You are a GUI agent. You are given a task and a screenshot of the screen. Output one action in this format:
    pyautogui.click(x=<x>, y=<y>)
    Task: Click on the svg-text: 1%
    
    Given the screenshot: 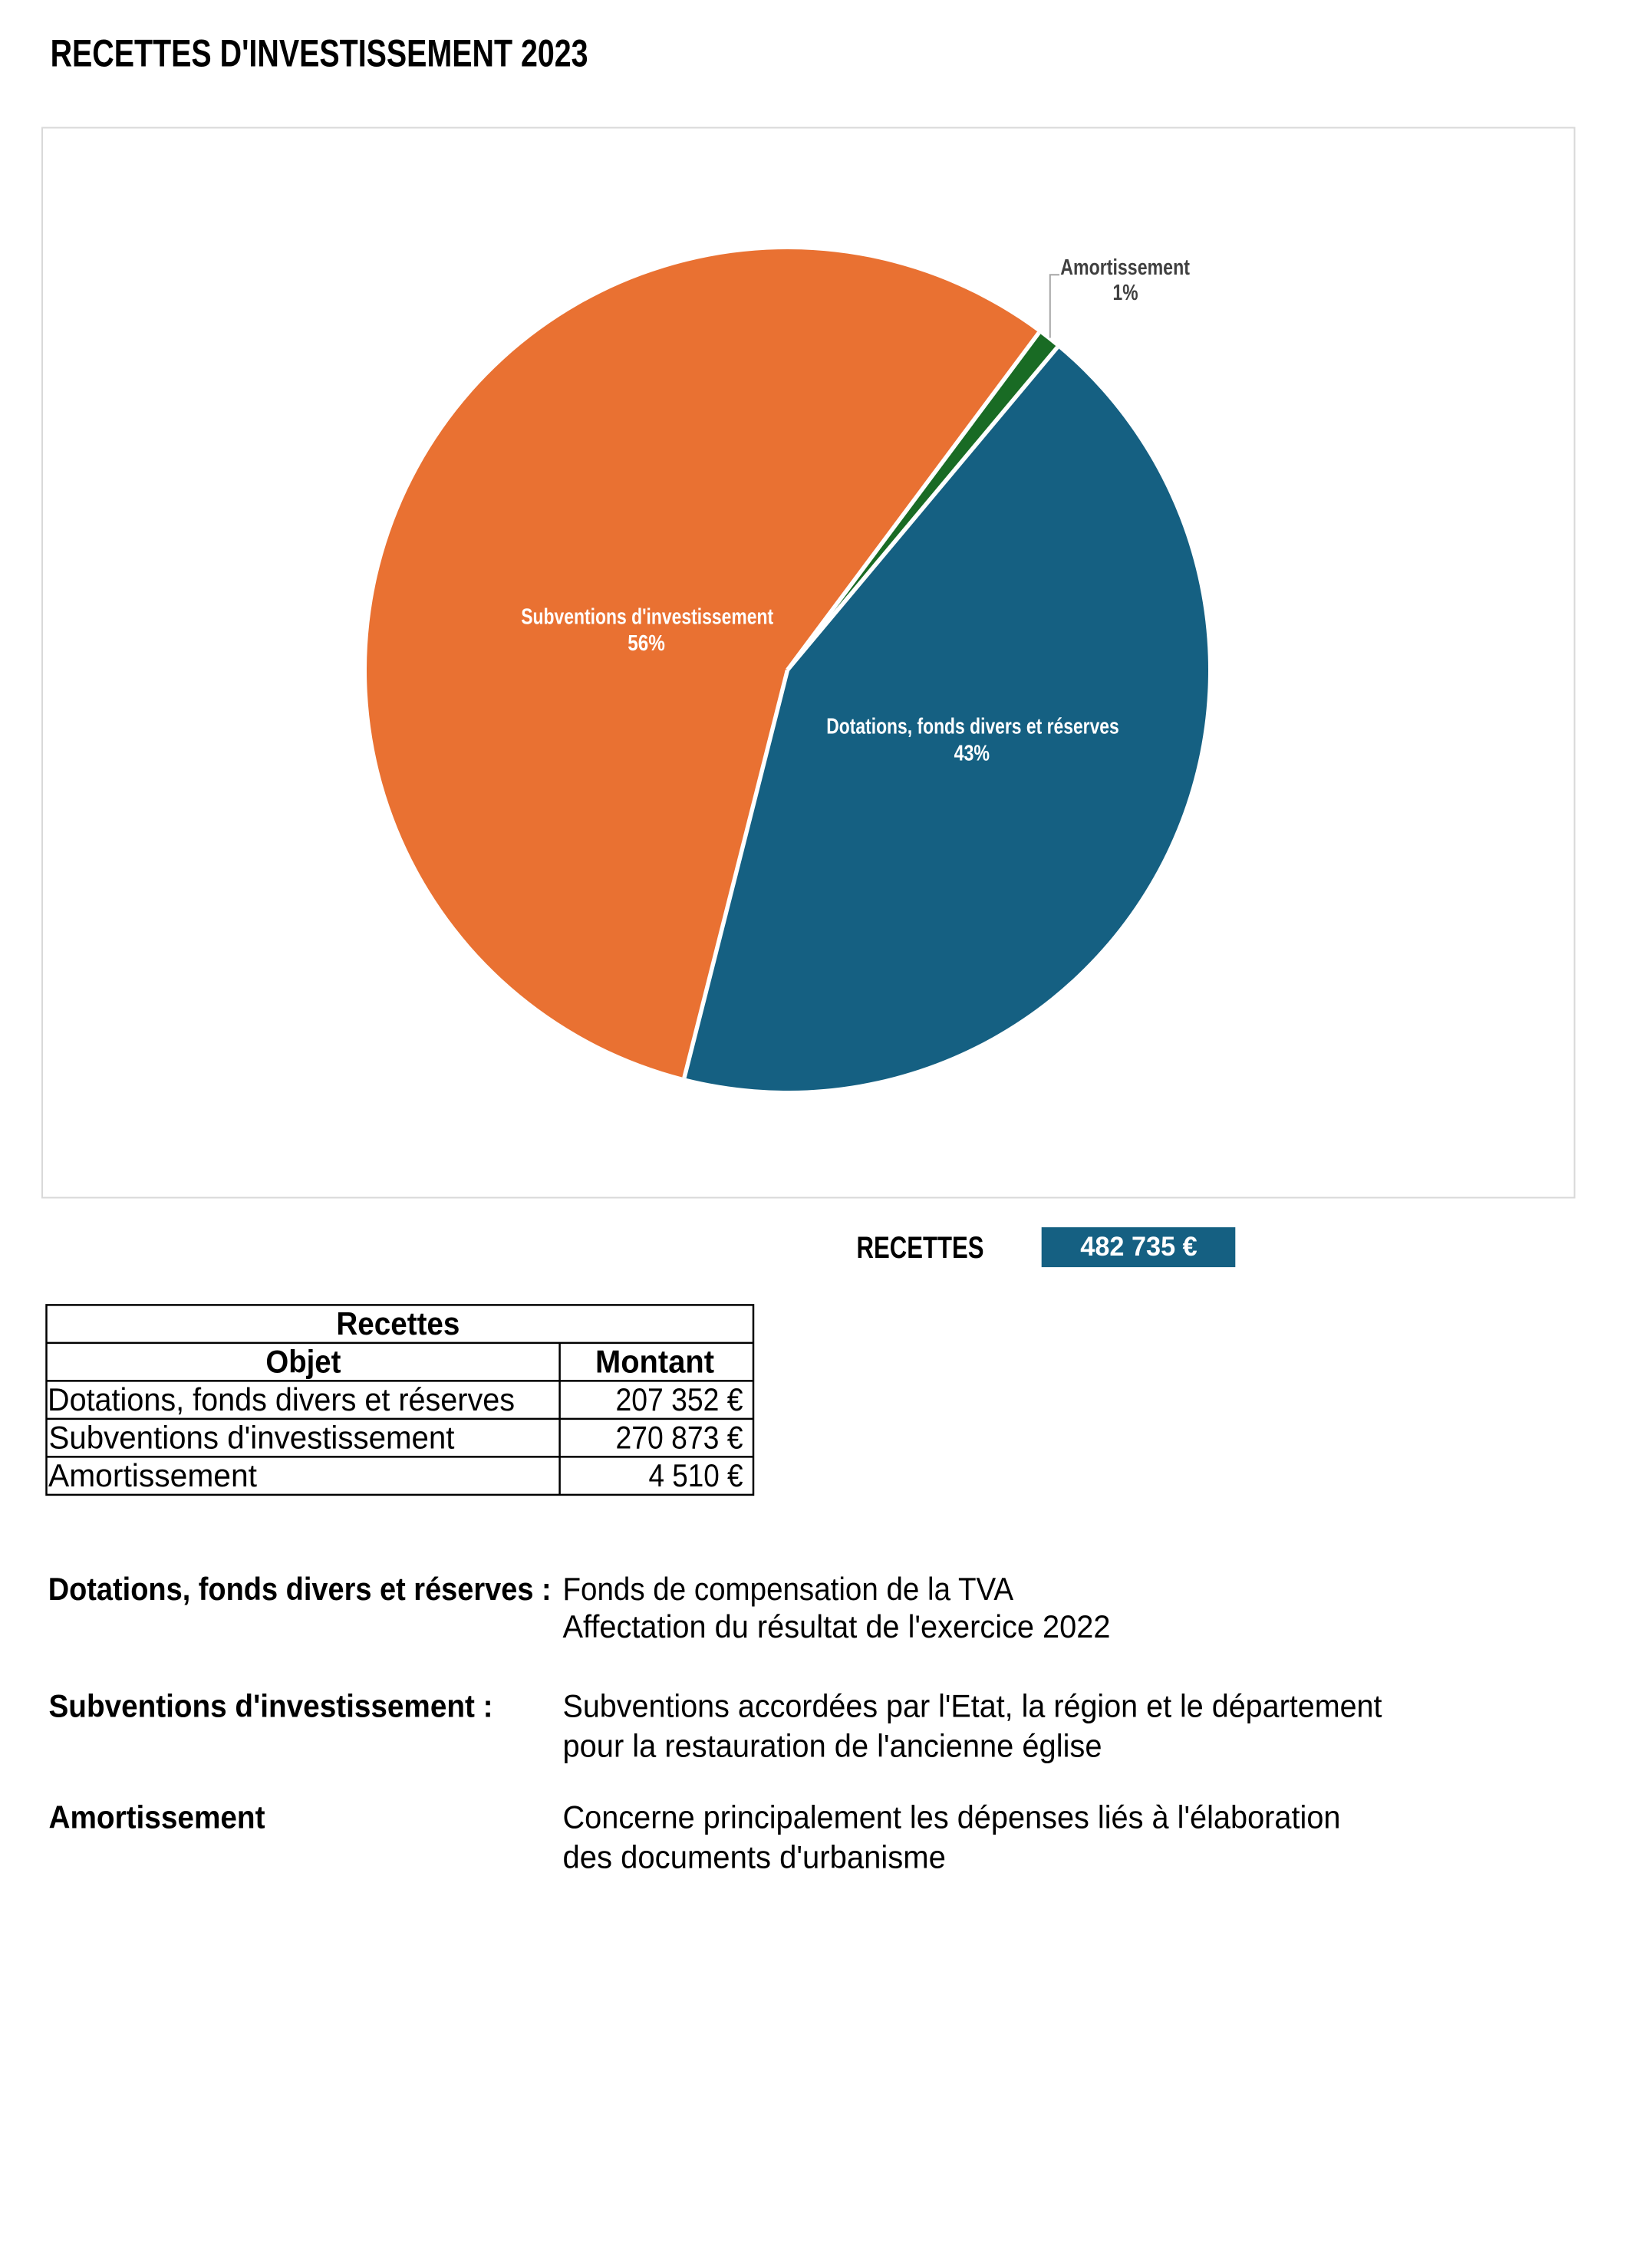 What is the action you would take?
    pyautogui.click(x=1125, y=293)
    